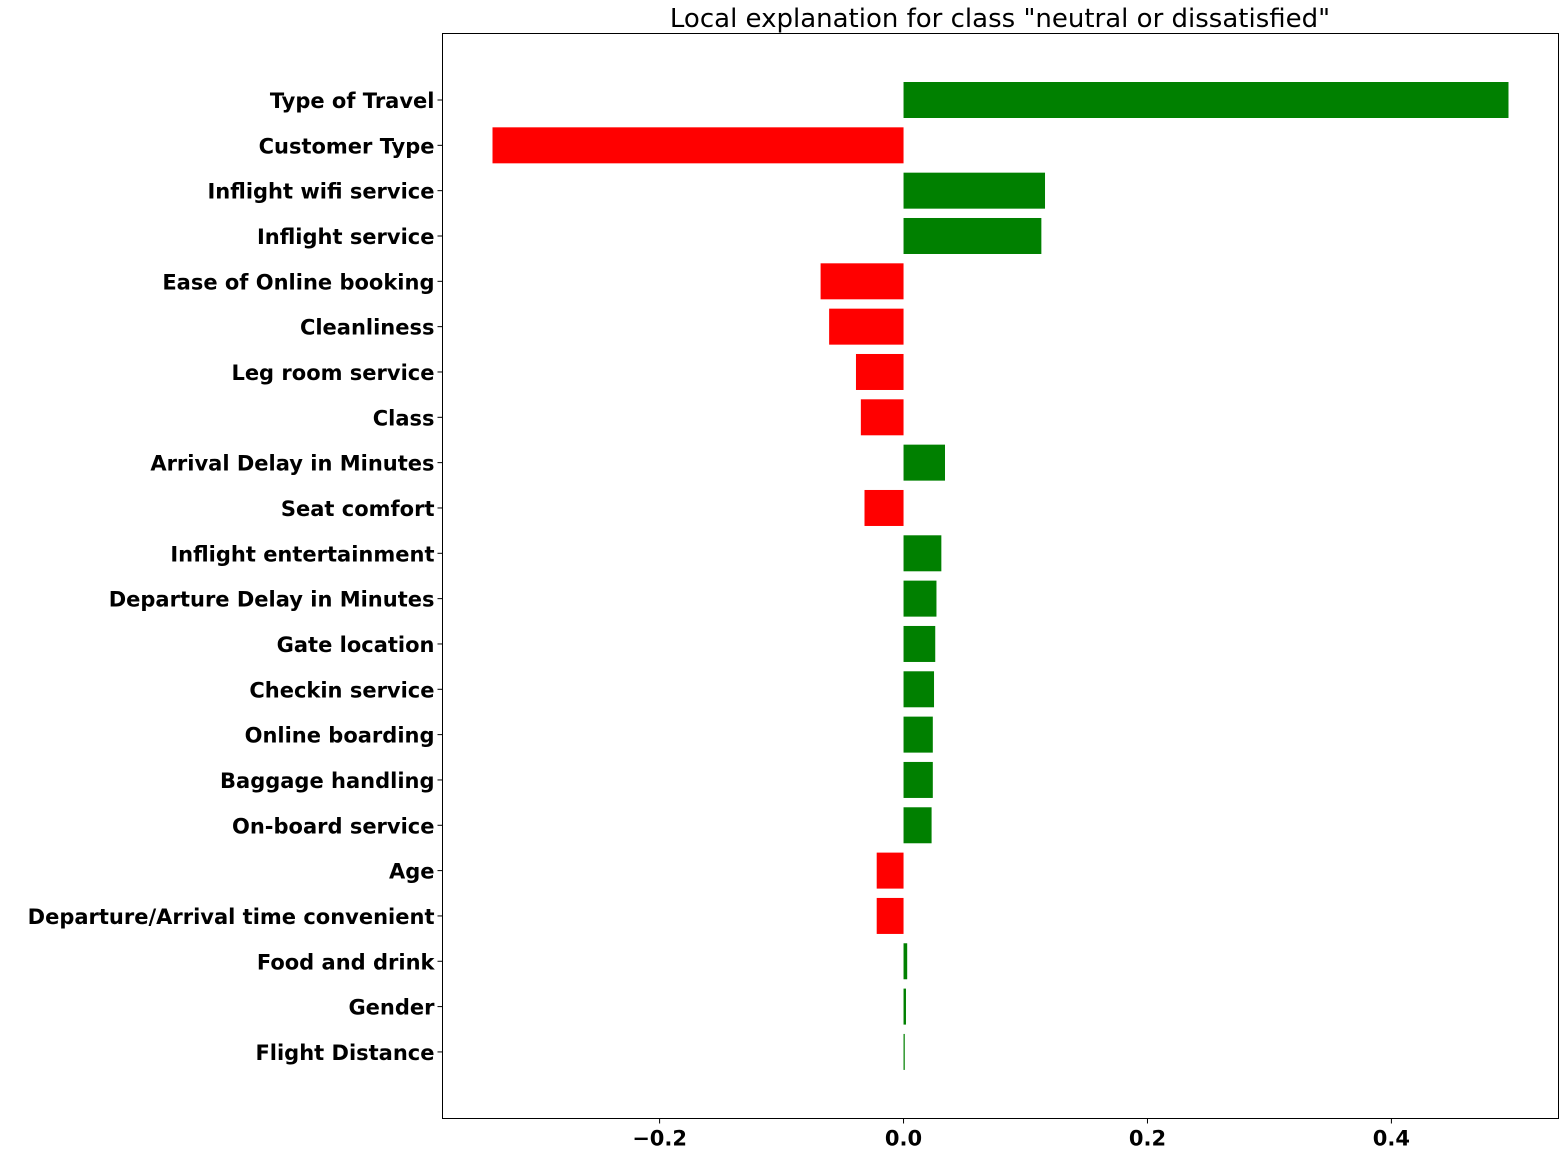 The height and width of the screenshot is (1154, 1565). What do you see at coordinates (391, 1008) in the screenshot?
I see `y-tick-label-gender: Gender` at bounding box center [391, 1008].